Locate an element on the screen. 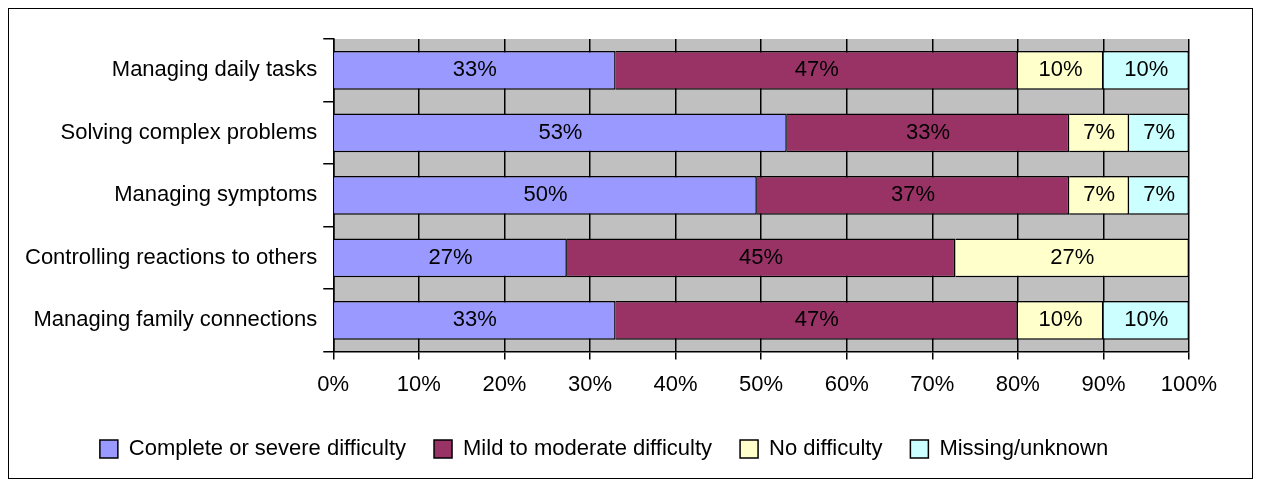 The height and width of the screenshot is (491, 1265). x-tick-label: 100% is located at coordinates (1189, 383).